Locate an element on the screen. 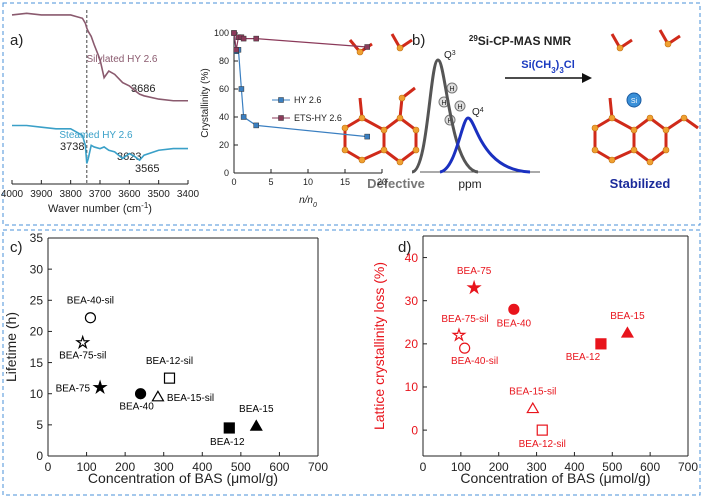  x-tick-label: 3900 is located at coordinates (41, 194).